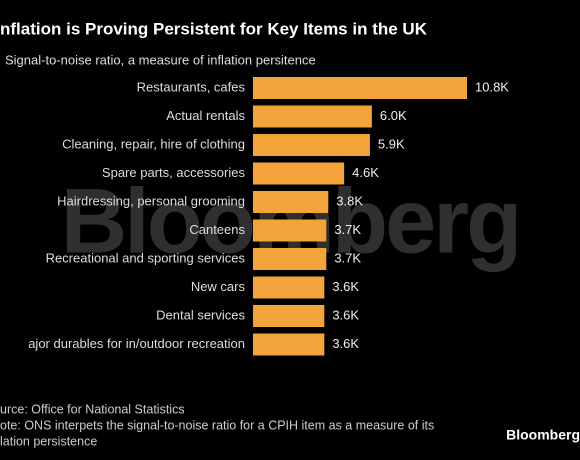 The width and height of the screenshot is (580, 460). What do you see at coordinates (153, 143) in the screenshot?
I see `category-label: Cleaning, repair, hire of clothing` at bounding box center [153, 143].